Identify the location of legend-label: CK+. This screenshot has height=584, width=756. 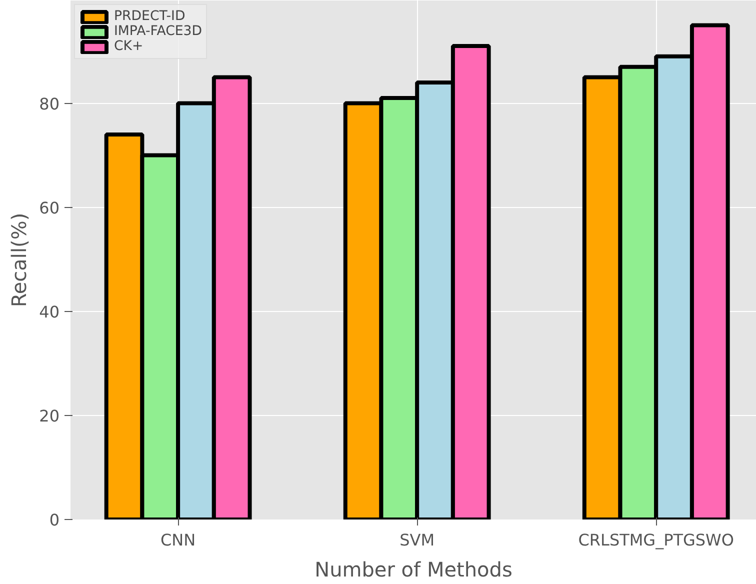
(129, 46).